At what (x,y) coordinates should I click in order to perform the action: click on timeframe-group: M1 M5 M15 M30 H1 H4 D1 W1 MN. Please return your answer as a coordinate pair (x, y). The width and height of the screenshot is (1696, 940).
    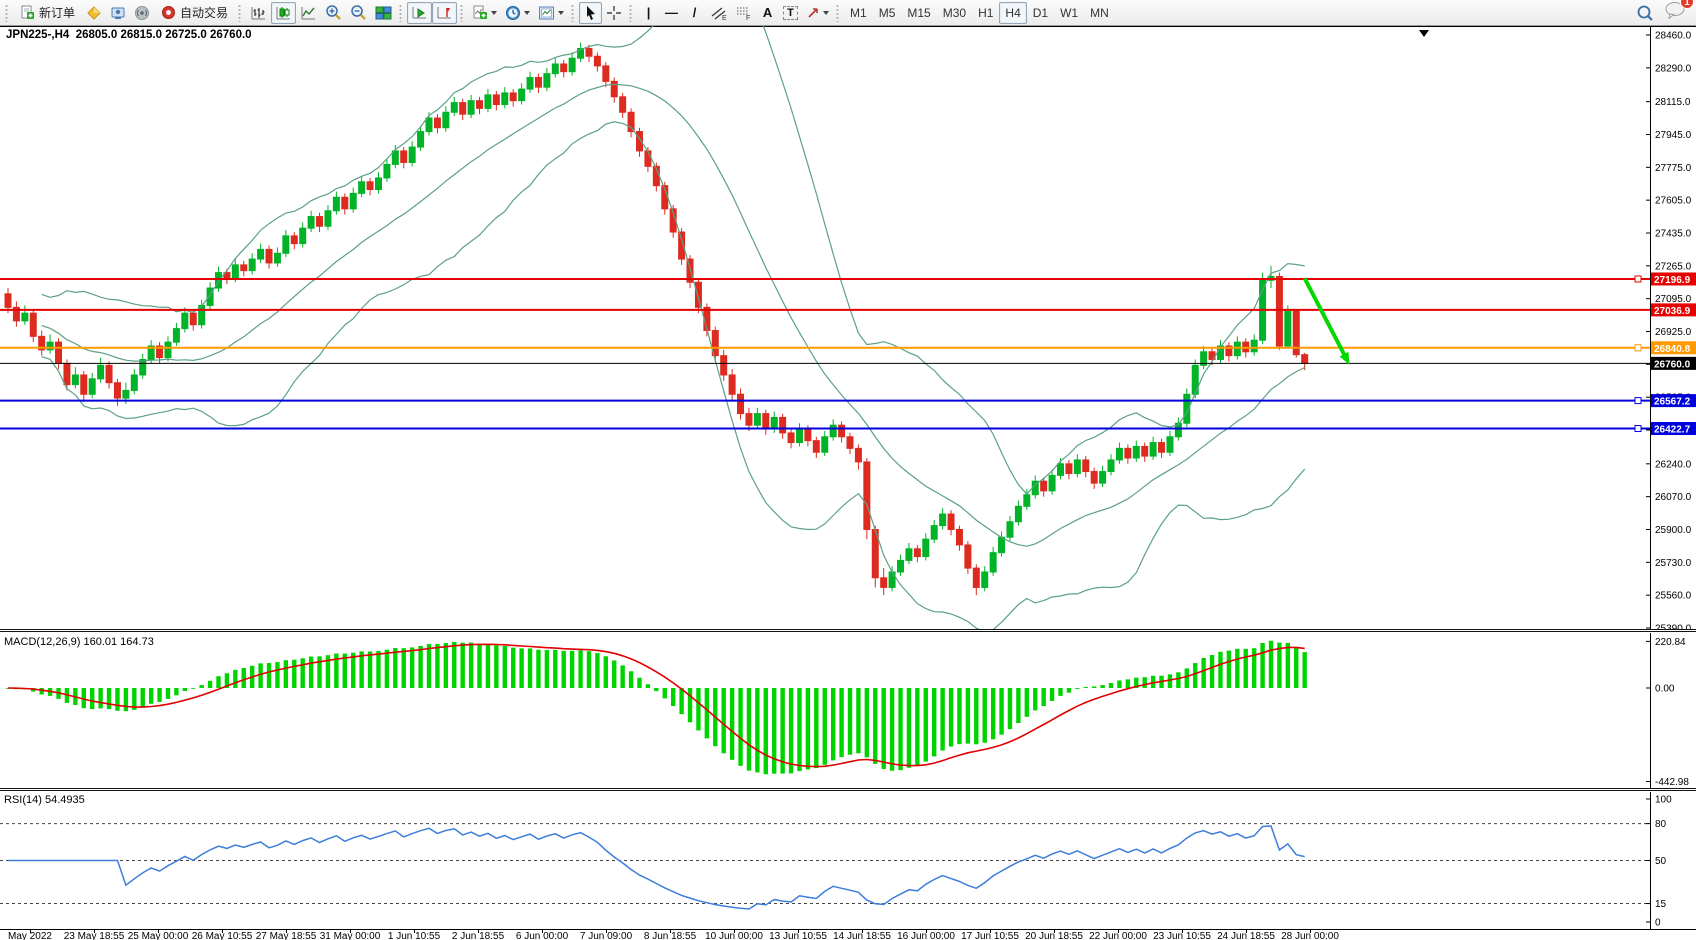
    Looking at the image, I should click on (979, 12).